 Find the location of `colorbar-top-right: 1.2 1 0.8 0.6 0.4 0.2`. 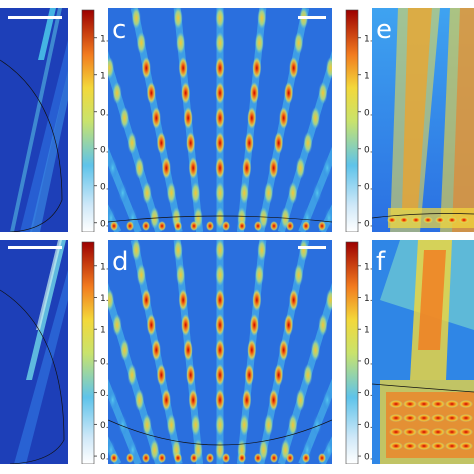

colorbar-top-right: 1.2 1 0.8 0.6 0.4 0.2 is located at coordinates (362, 121).